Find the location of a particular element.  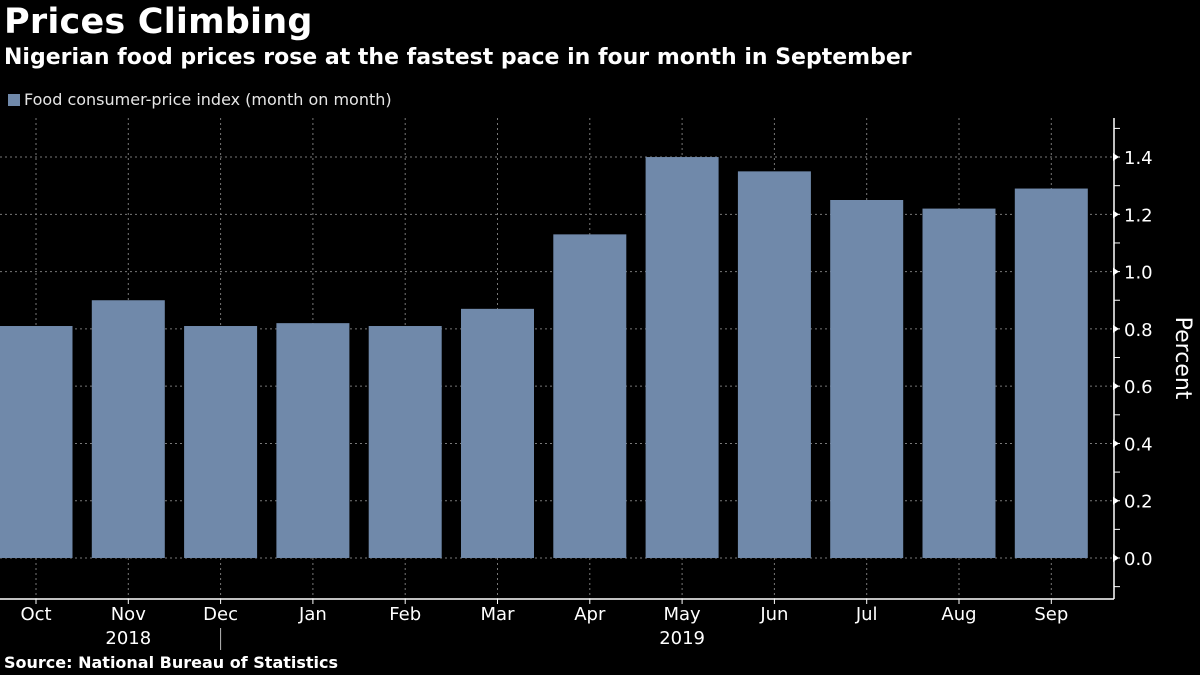

year-label: 2019 is located at coordinates (682, 638).